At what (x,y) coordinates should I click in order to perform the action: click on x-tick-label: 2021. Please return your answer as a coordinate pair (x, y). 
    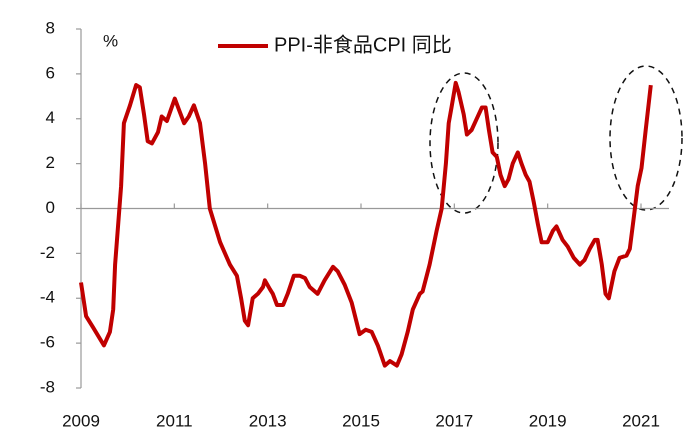
    Looking at the image, I should click on (641, 420).